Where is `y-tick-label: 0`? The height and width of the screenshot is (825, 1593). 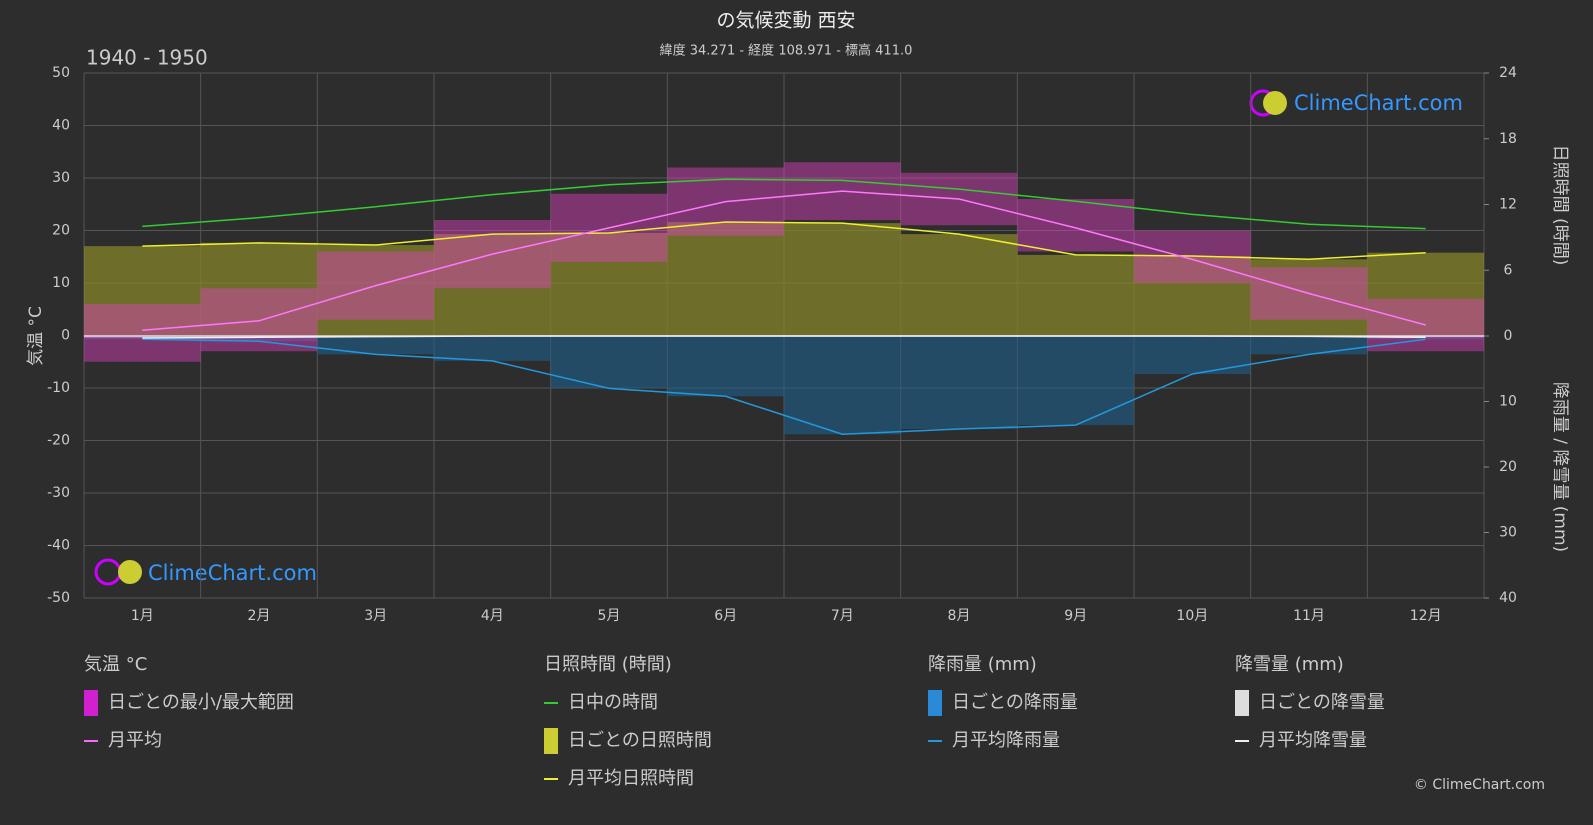 y-tick-label: 0 is located at coordinates (65, 336).